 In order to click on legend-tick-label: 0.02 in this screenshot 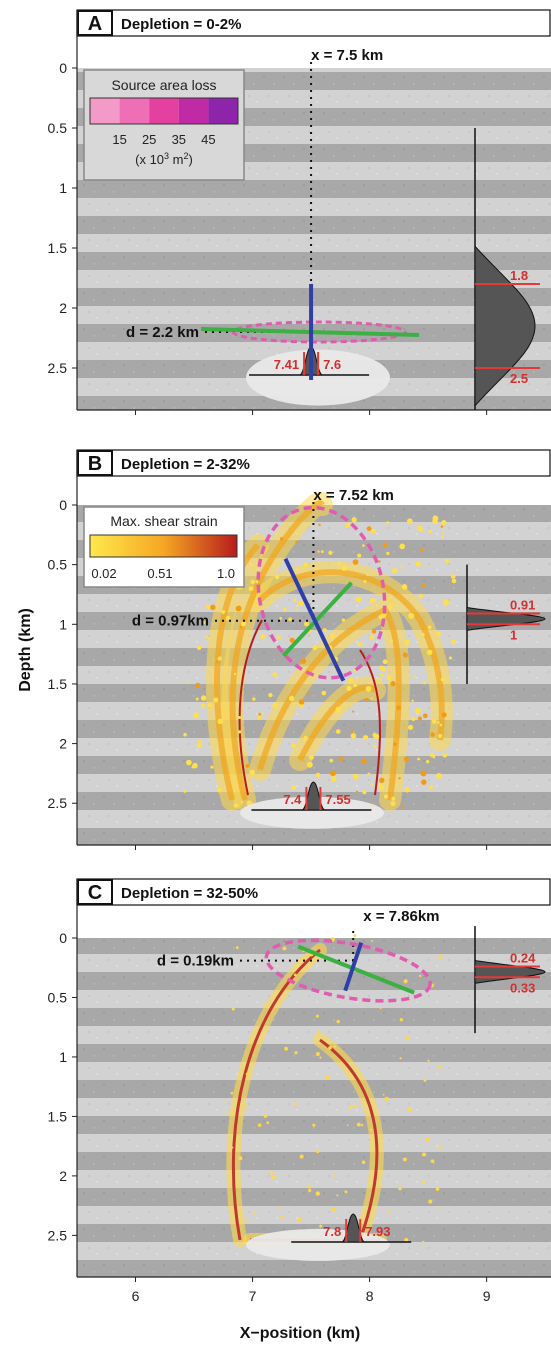, I will do `click(103, 573)`.